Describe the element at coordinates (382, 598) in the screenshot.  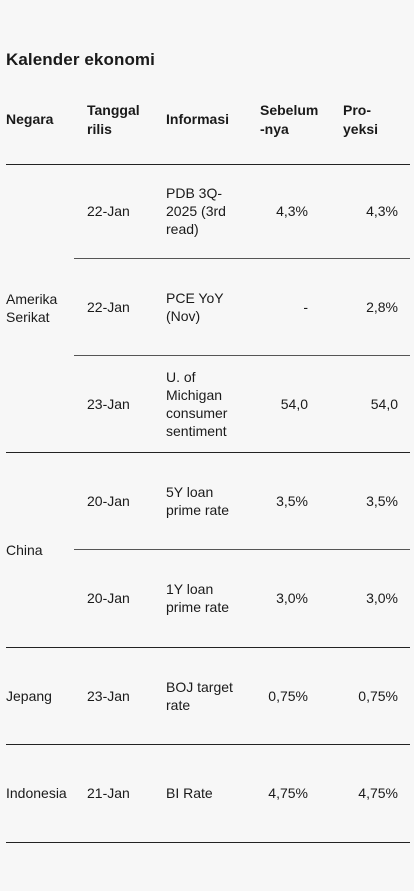
I see `projection-value: 3,0%` at that location.